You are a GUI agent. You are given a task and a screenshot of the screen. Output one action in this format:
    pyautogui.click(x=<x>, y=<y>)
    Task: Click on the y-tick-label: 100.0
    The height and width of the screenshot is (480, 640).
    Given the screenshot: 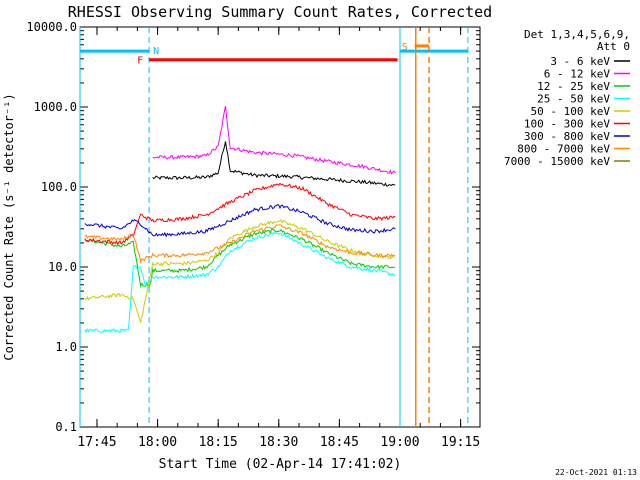 What is the action you would take?
    pyautogui.click(x=59, y=187)
    